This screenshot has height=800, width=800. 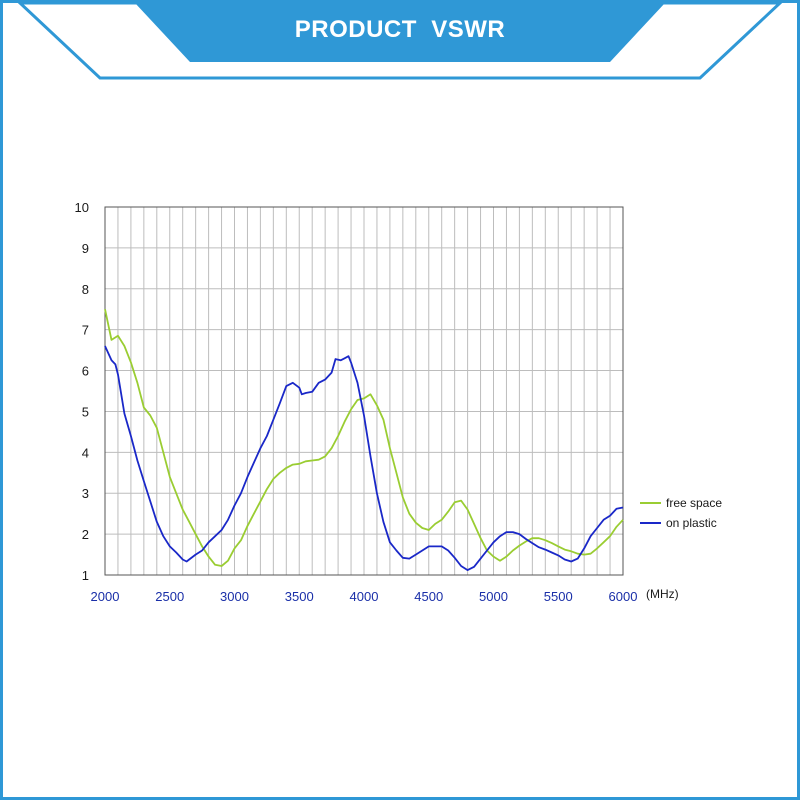 What do you see at coordinates (85, 575) in the screenshot?
I see `y-tick-label: 1` at bounding box center [85, 575].